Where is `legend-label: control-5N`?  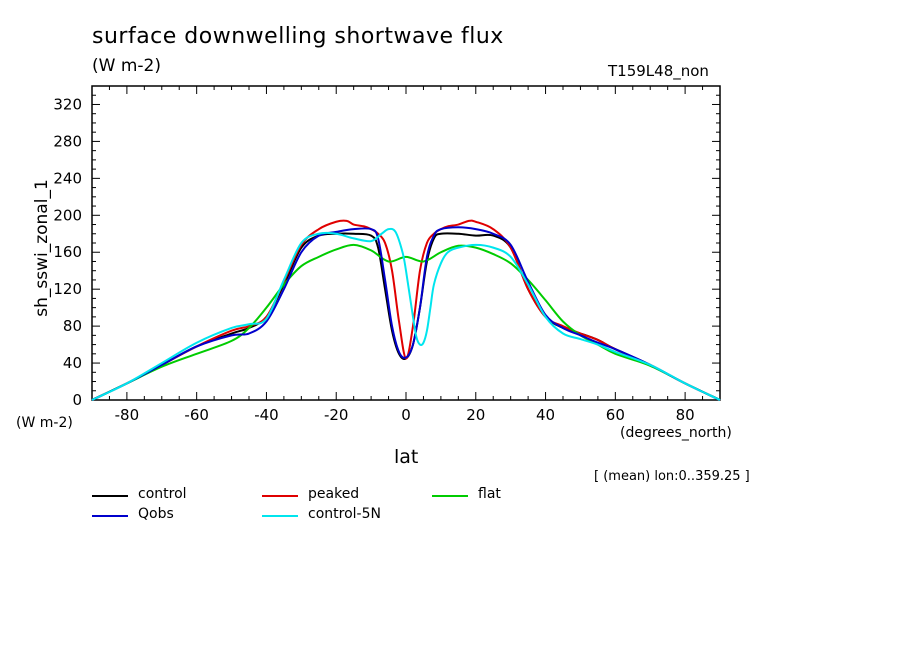
legend-label: control-5N is located at coordinates (344, 514).